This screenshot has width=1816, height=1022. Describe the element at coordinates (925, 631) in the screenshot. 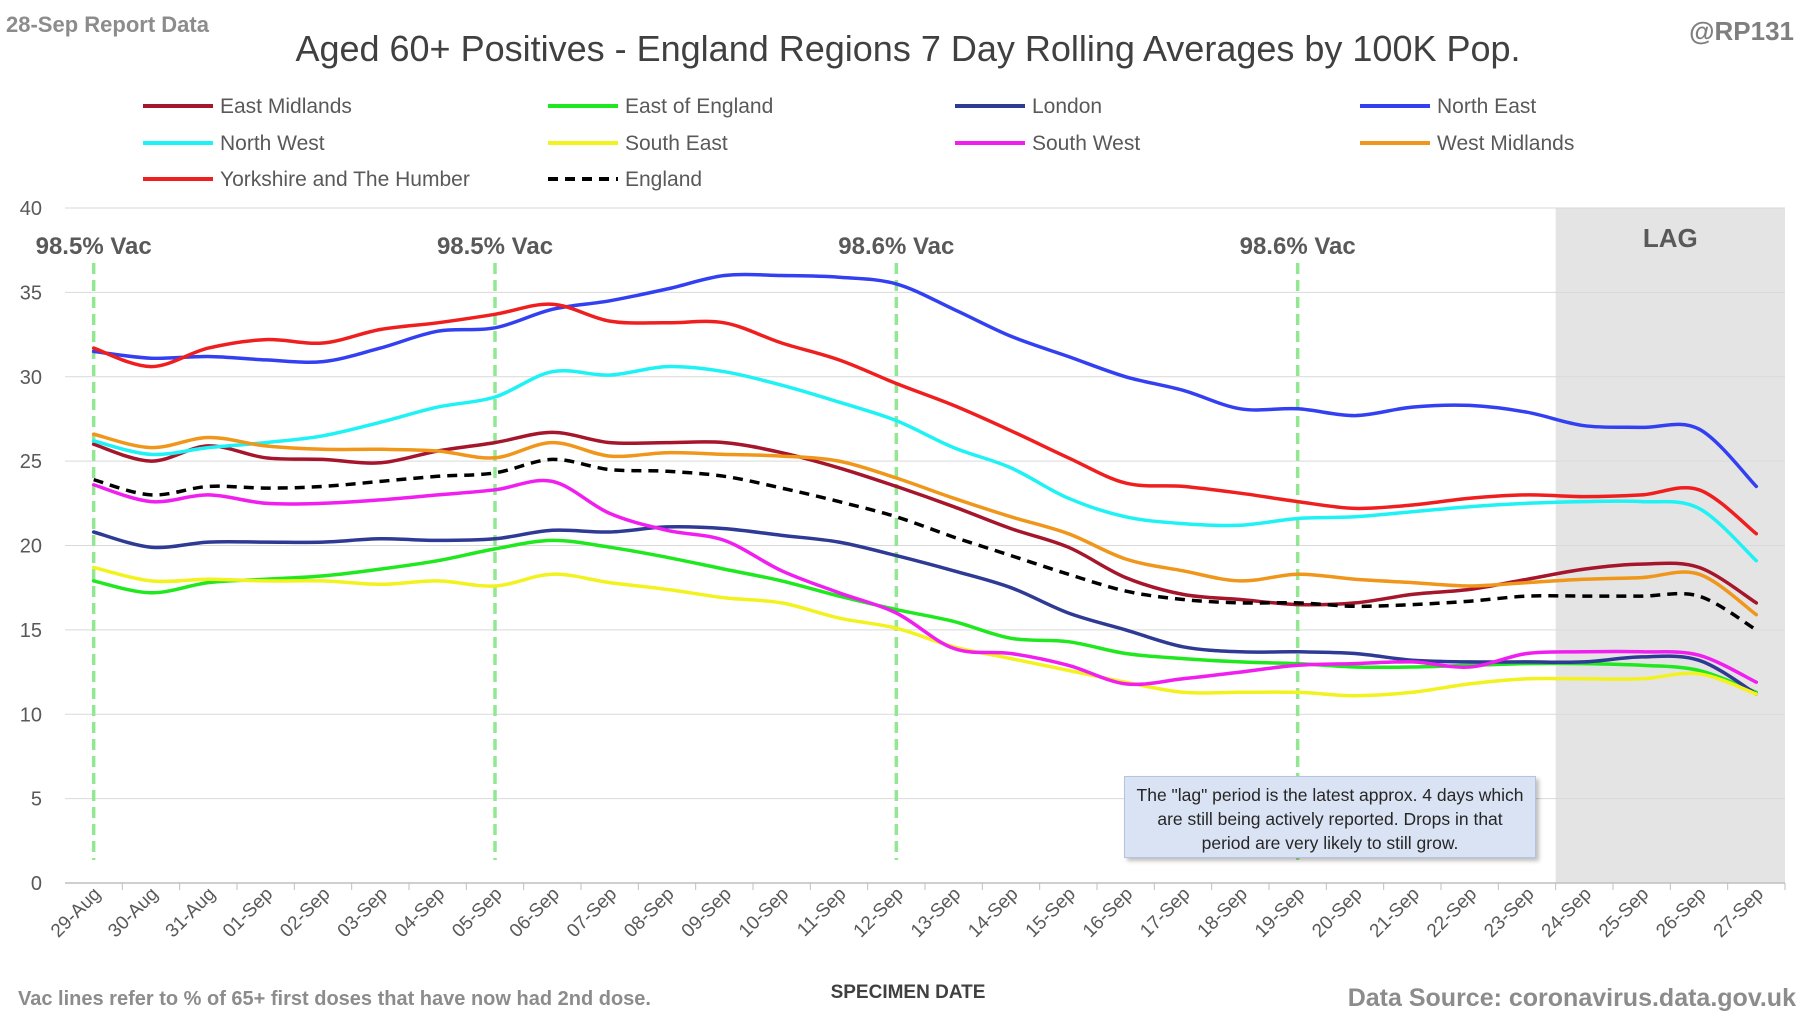

I see `series-line-south-east` at that location.